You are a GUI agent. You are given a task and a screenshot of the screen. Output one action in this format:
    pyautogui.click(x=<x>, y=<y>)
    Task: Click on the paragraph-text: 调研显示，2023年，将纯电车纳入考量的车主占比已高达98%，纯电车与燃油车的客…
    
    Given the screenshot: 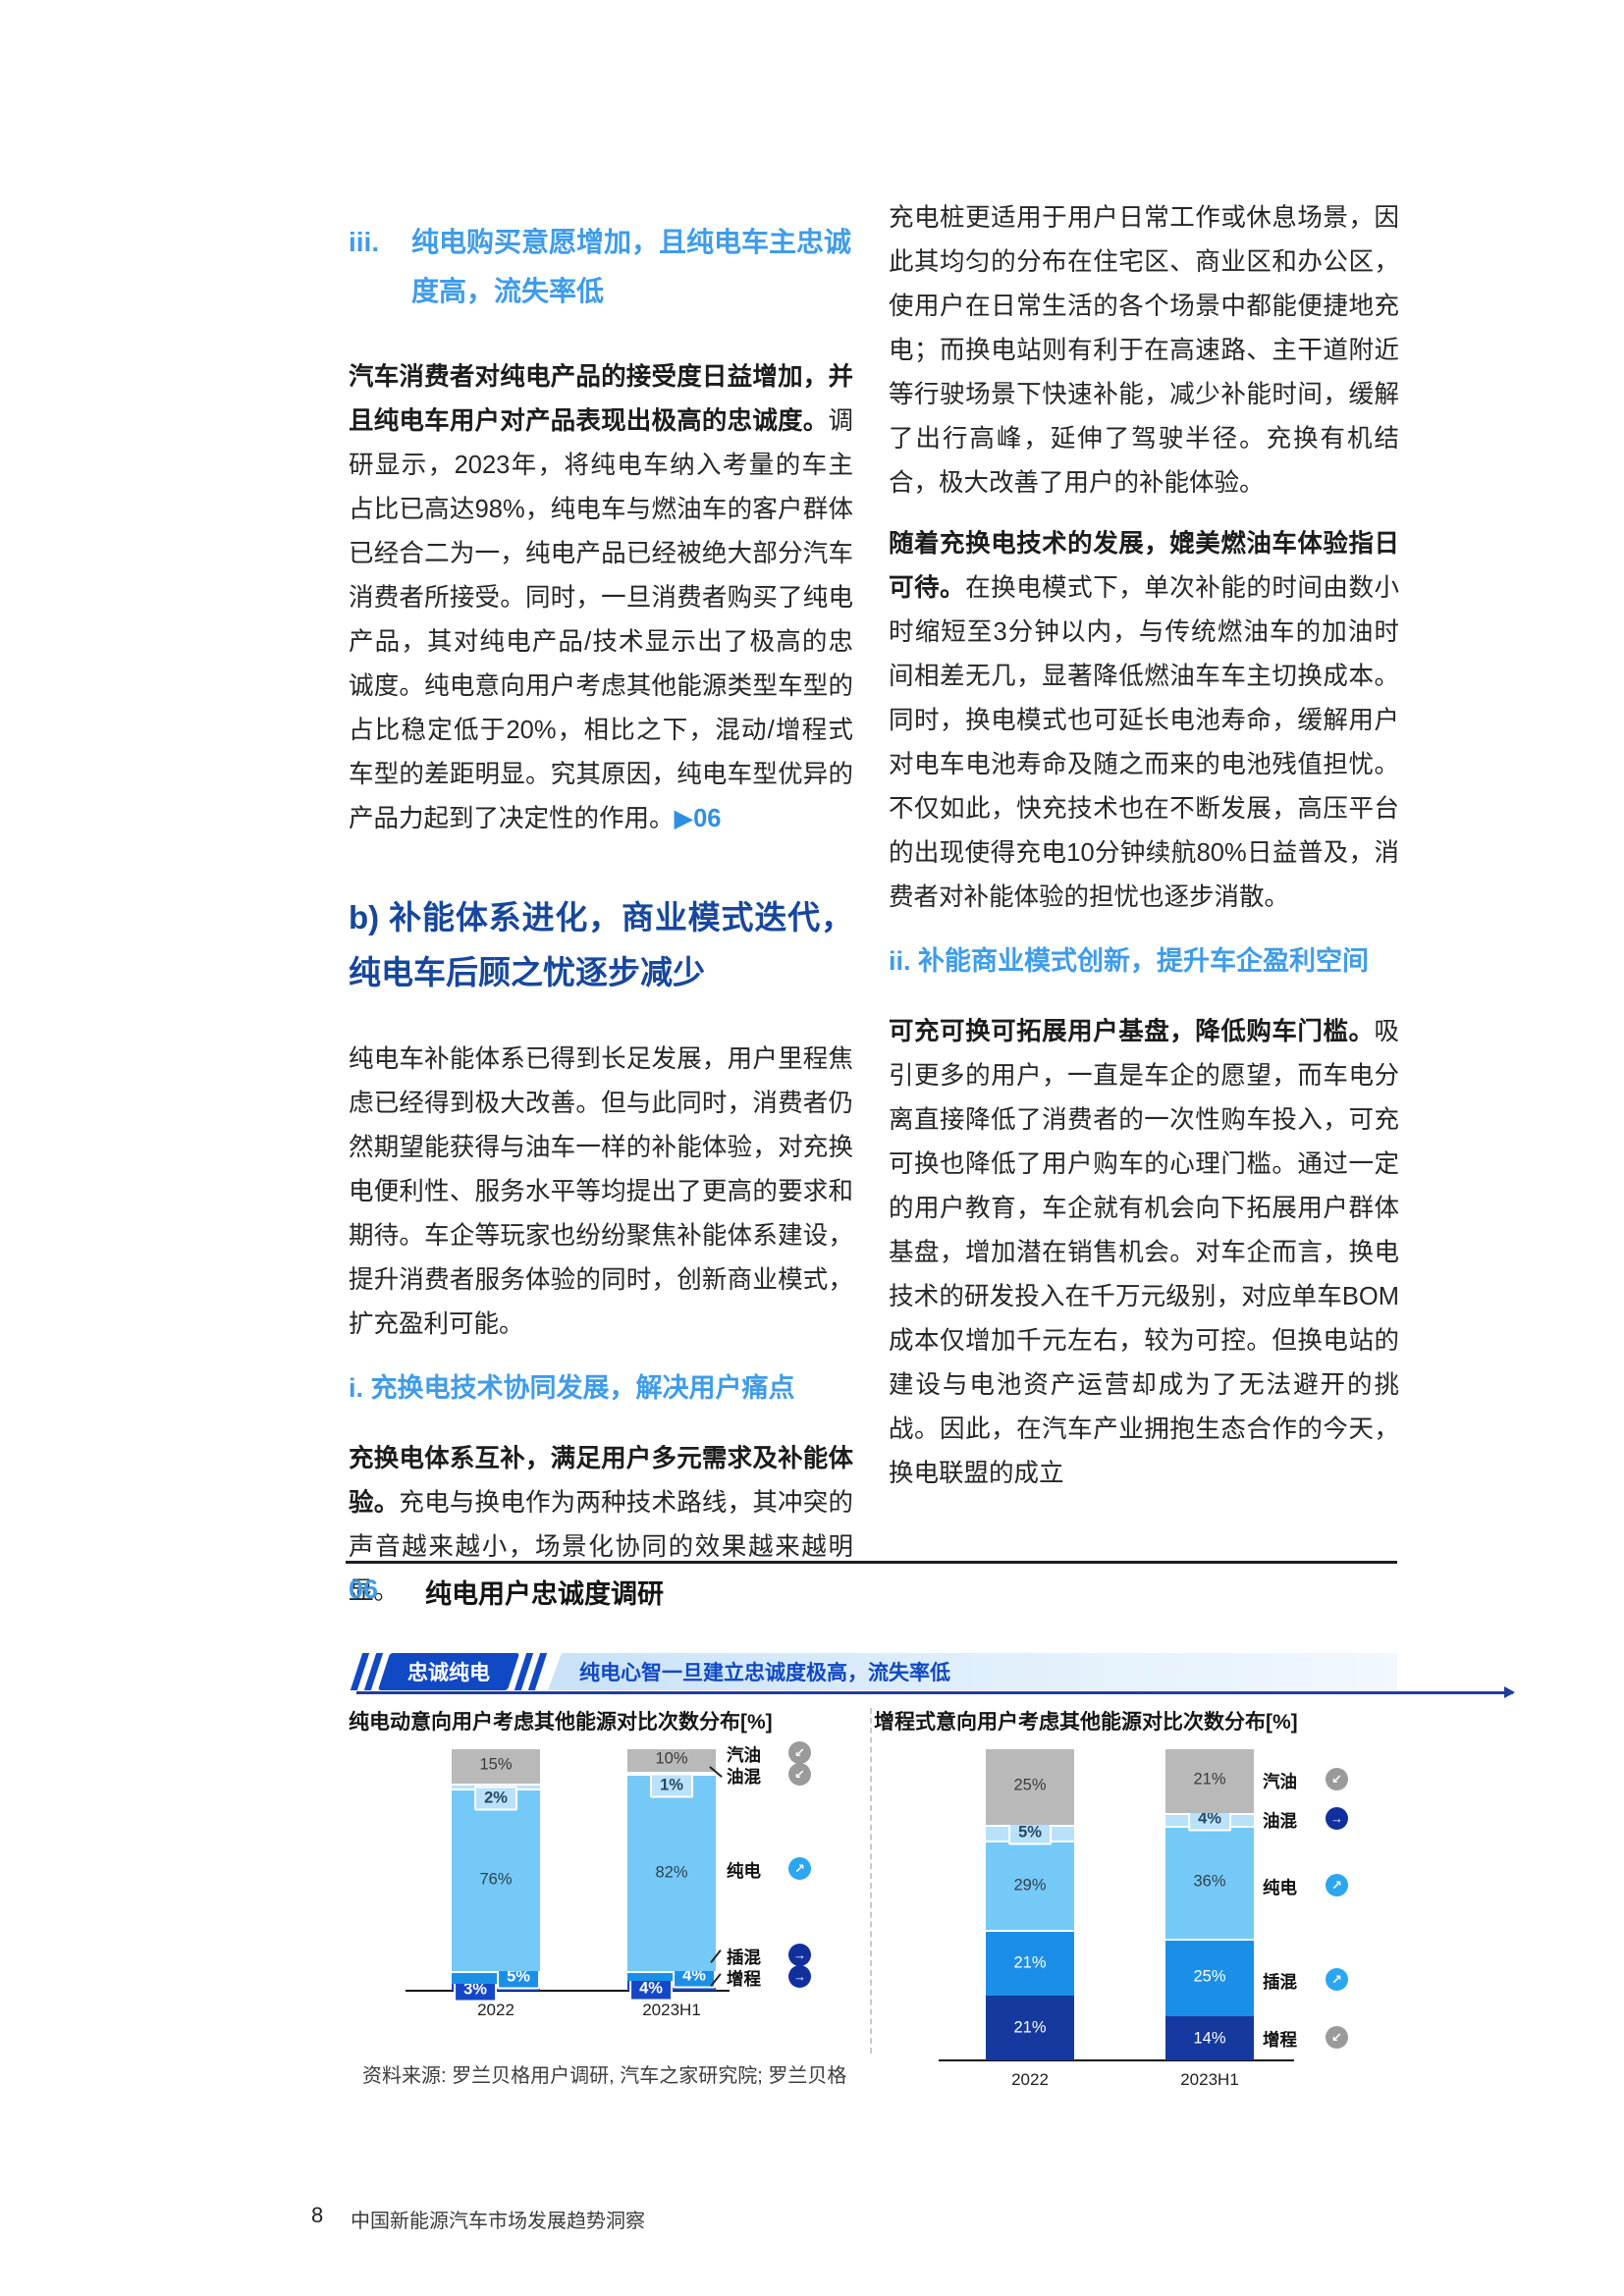 What is the action you would take?
    pyautogui.click(x=601, y=619)
    